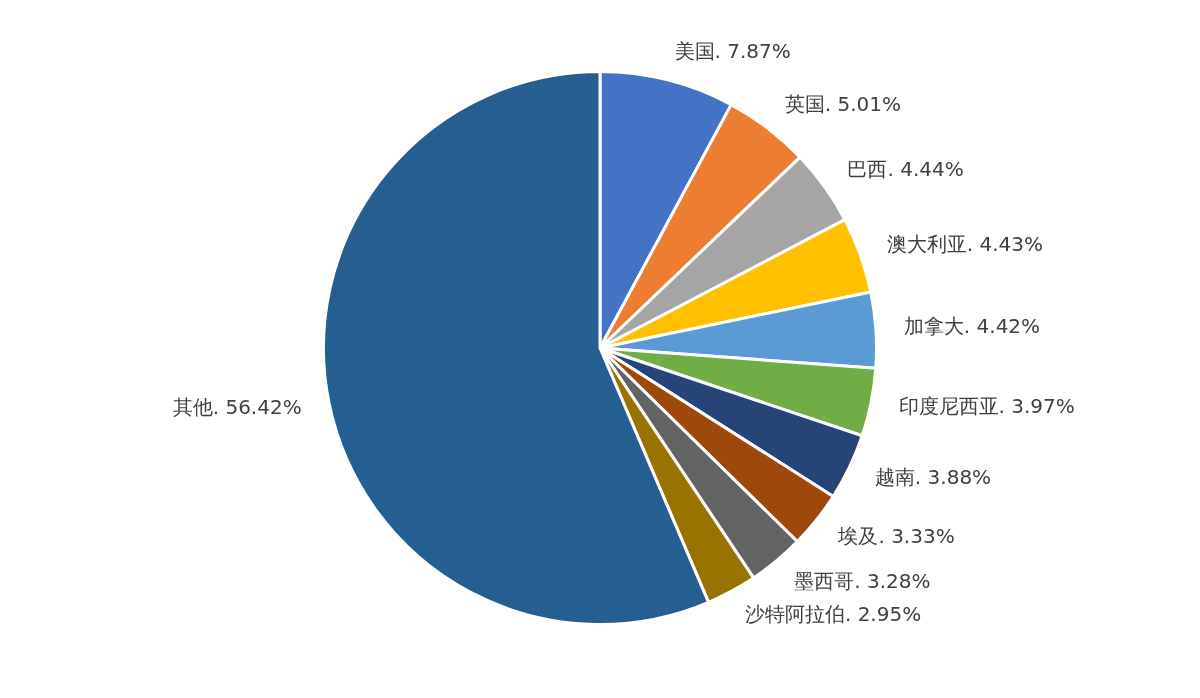 The image size is (1200, 698). What do you see at coordinates (986, 406) in the screenshot?
I see `slice-label: 印度尼西亚. 3.97%` at bounding box center [986, 406].